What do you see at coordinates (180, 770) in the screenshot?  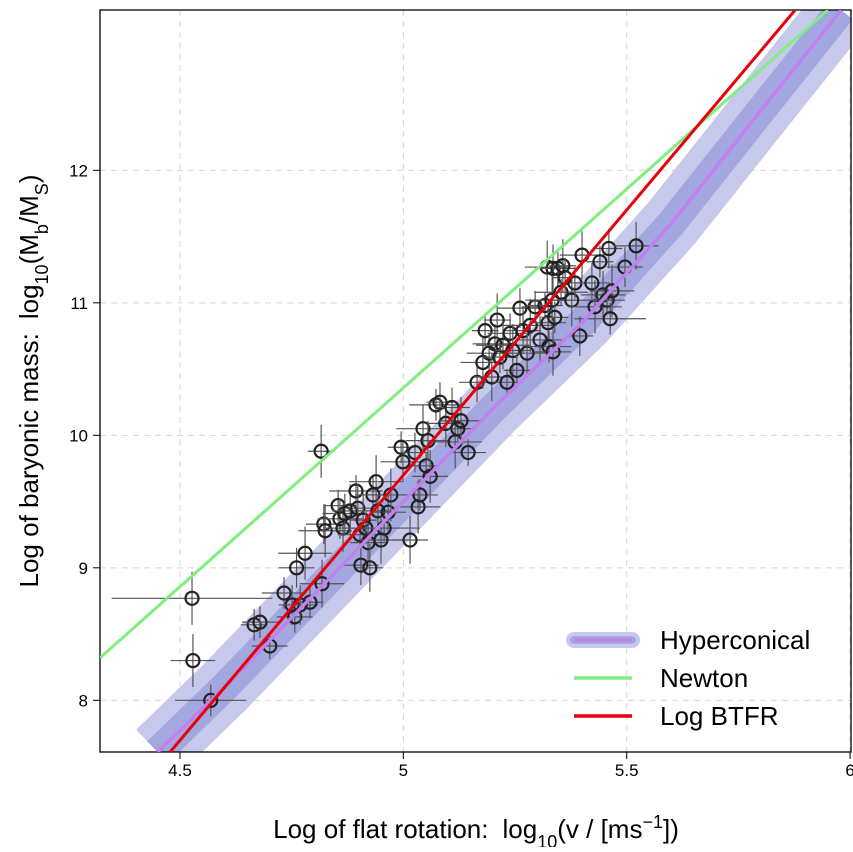 I see `x-tick-label: 4.5` at bounding box center [180, 770].